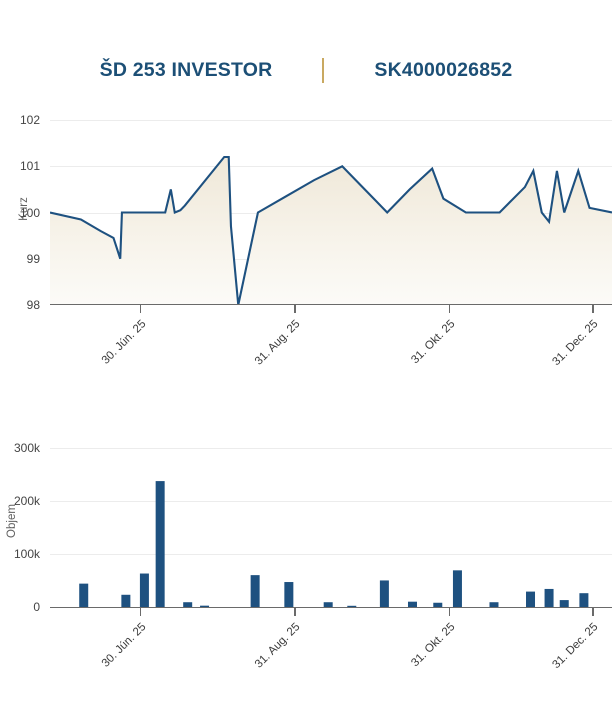 This screenshot has width=612, height=705. I want to click on price-x-tick-label: 31. Okt. 25, so click(433, 342).